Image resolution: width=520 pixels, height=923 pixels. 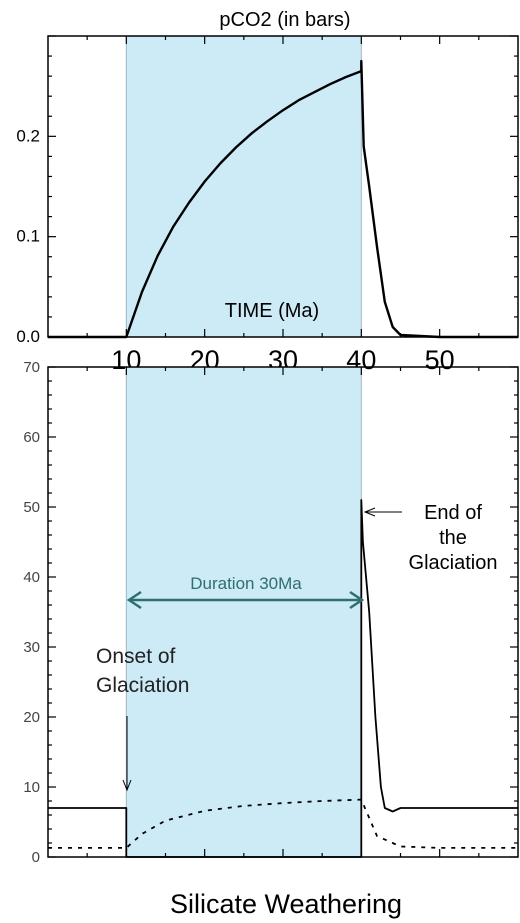 What do you see at coordinates (272, 311) in the screenshot?
I see `pco2-x-axis-label: TIME (Ma)` at bounding box center [272, 311].